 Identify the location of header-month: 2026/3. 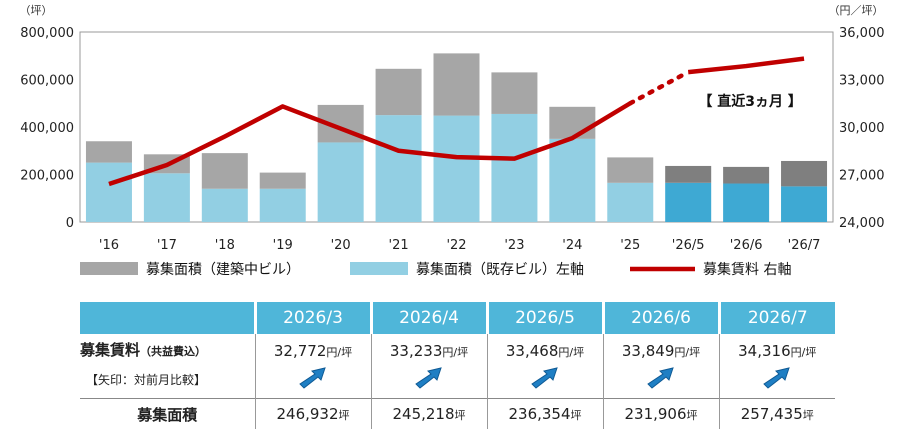
(312, 318).